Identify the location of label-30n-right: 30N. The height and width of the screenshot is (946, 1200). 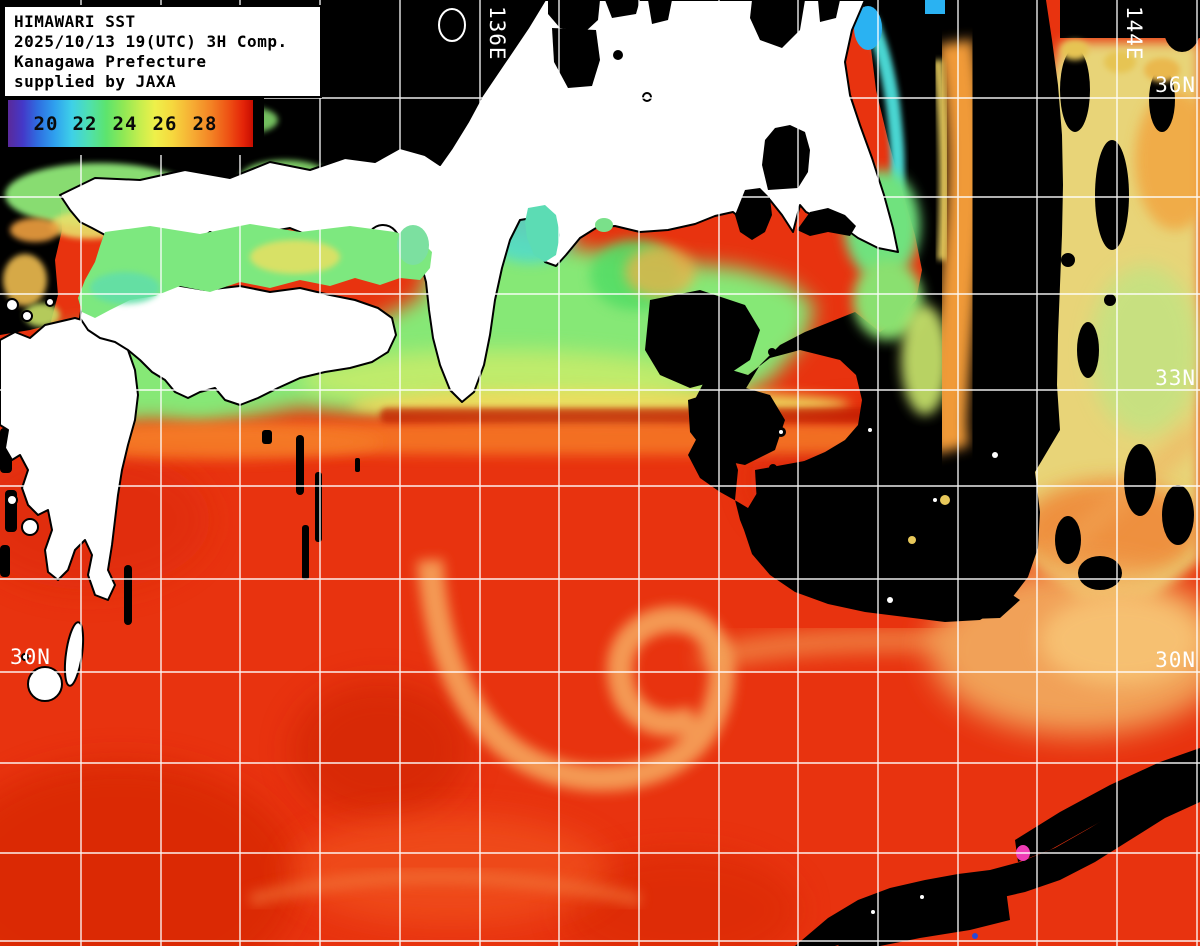
(1175, 660).